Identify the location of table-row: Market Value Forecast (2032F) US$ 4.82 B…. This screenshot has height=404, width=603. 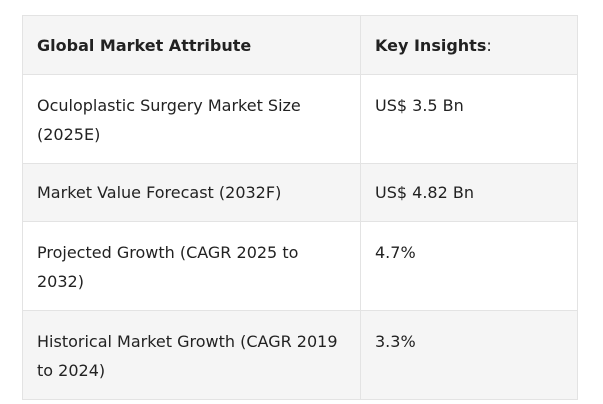
(300, 192).